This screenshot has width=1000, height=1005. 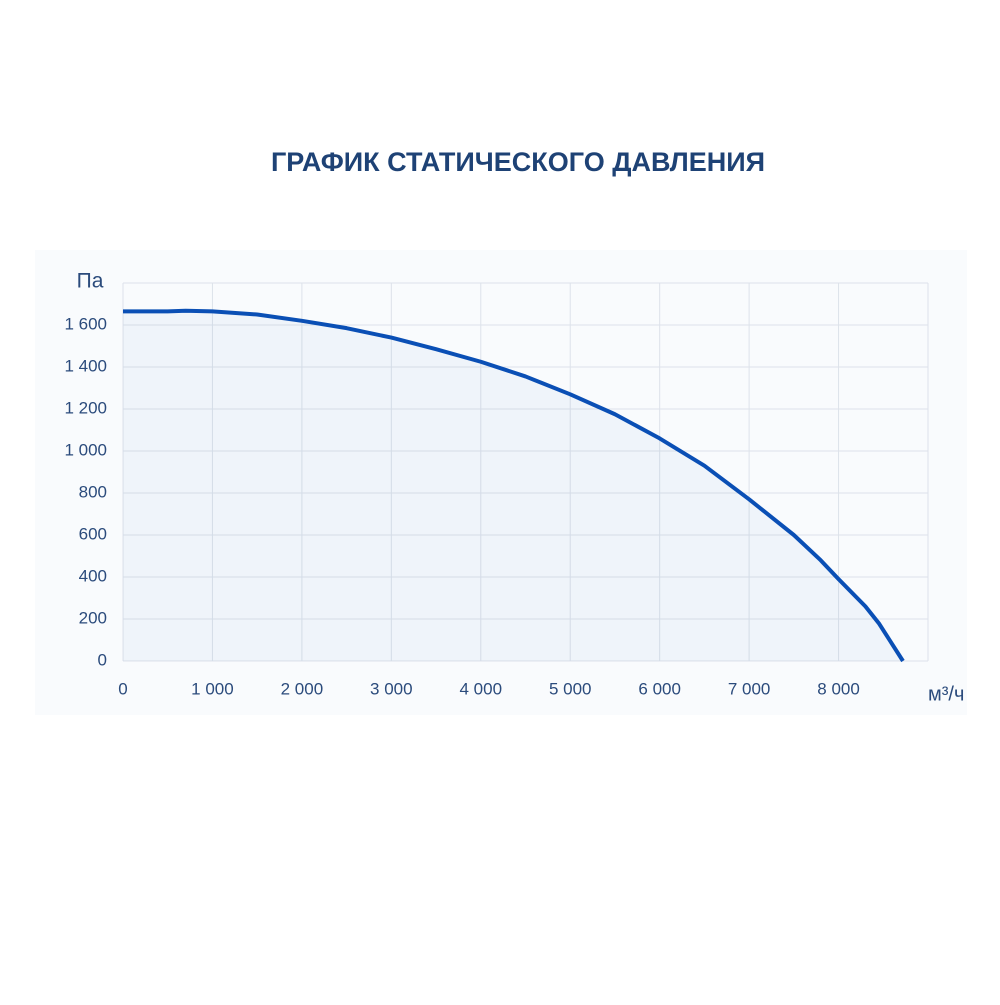 What do you see at coordinates (93, 575) in the screenshot?
I see `y-tick-label: 400` at bounding box center [93, 575].